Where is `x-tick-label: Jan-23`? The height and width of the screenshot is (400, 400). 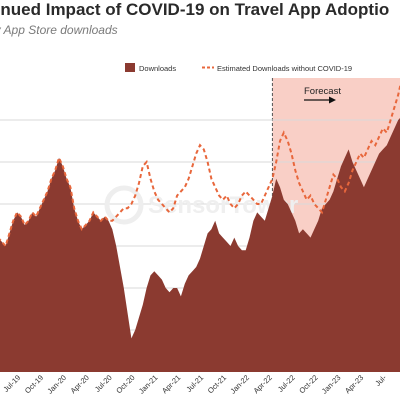
x-tick-label: Jan-23 is located at coordinates (331, 384).